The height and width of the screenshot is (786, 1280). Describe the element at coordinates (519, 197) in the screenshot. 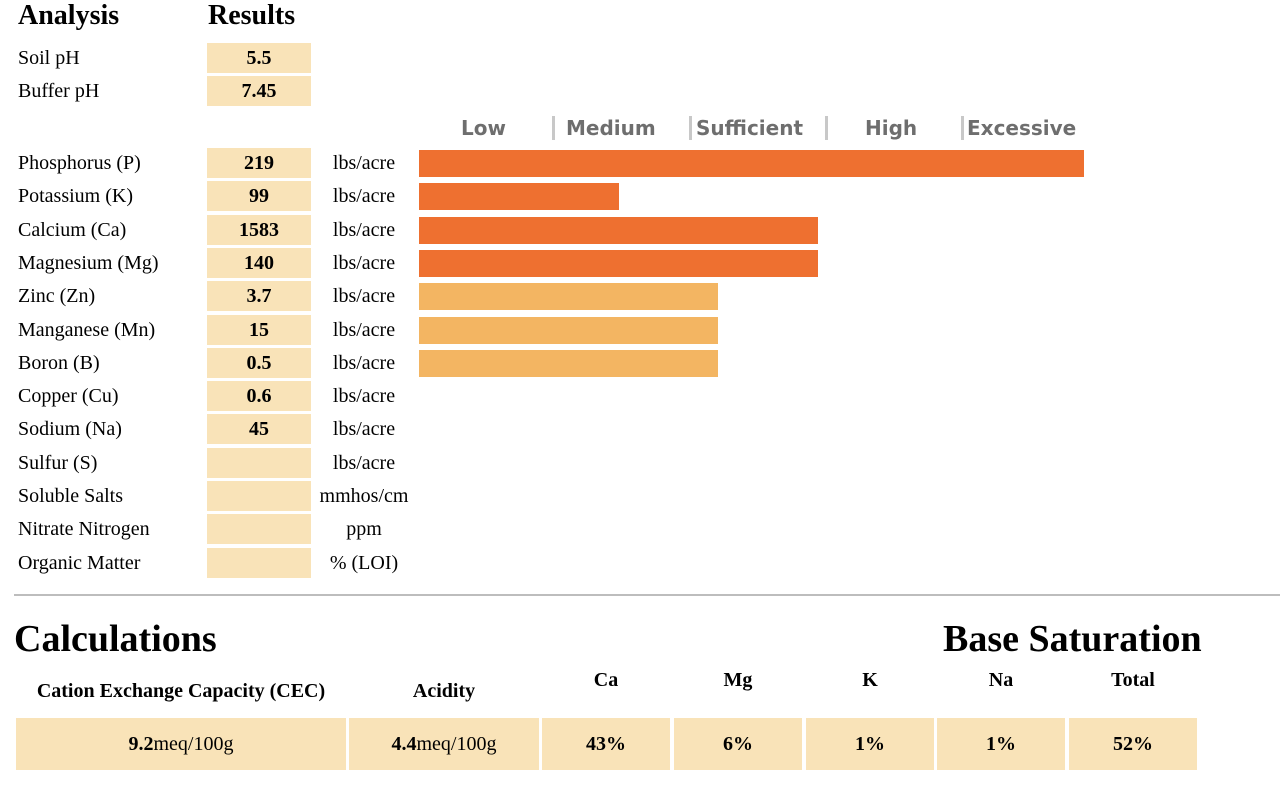

I see `bar-potassium-k` at that location.